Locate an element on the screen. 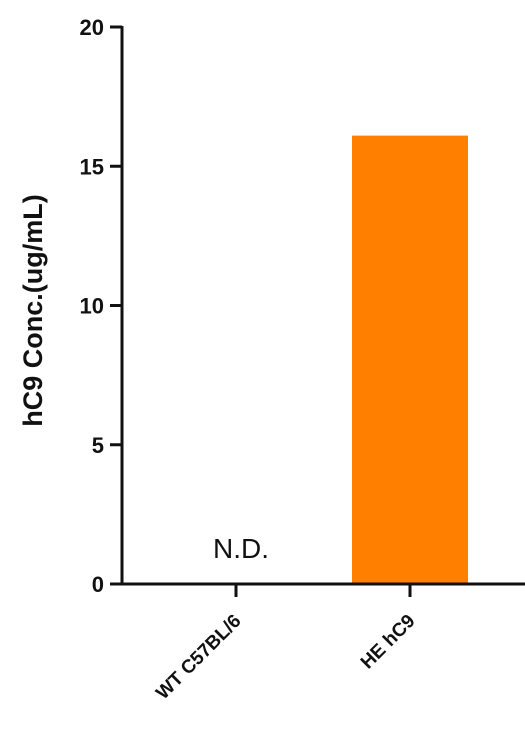  bars-group is located at coordinates (410, 360).